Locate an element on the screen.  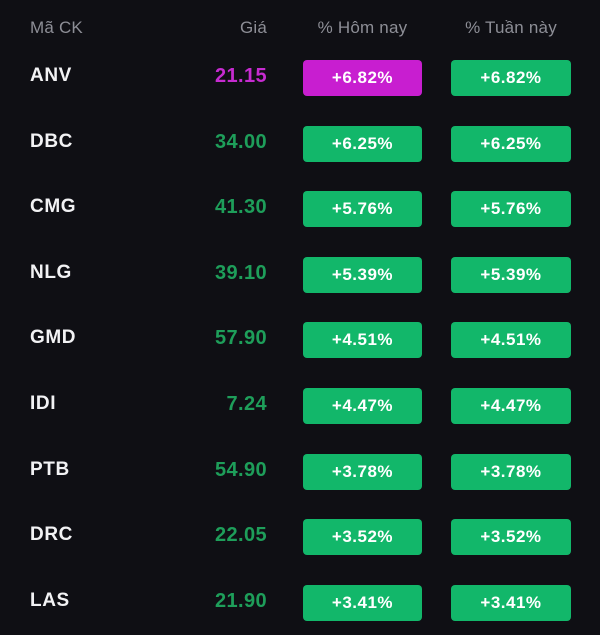
change-week-badge: +3.41% is located at coordinates (511, 602).